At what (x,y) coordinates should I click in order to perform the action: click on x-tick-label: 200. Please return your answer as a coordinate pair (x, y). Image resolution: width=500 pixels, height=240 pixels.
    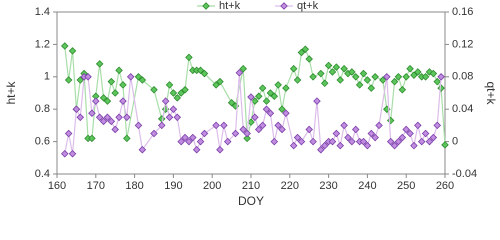
    Looking at the image, I should click on (212, 186).